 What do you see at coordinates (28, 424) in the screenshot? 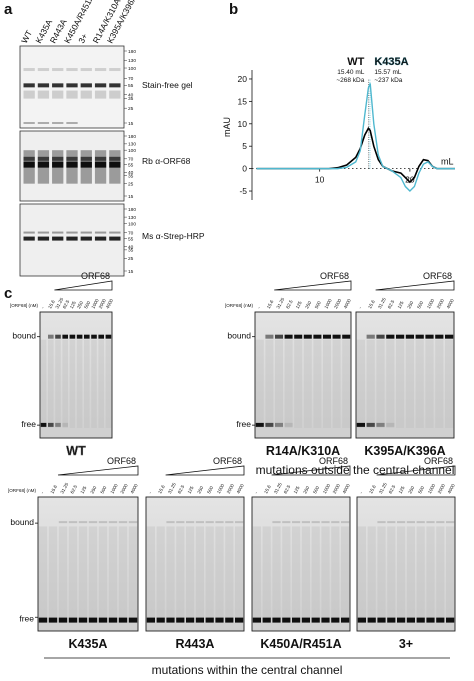
I see `free-label: free` at bounding box center [28, 424].